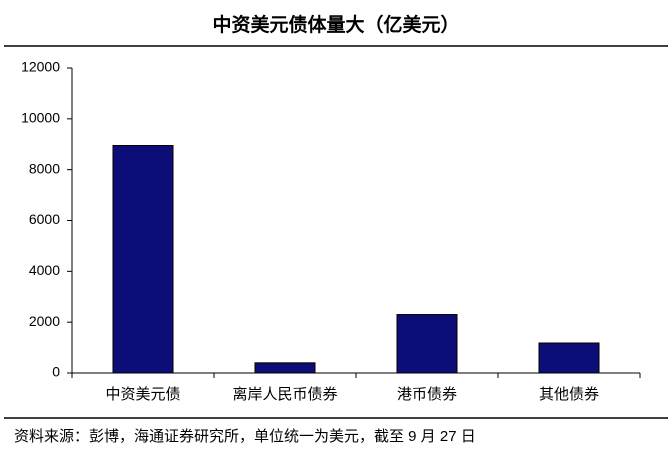 This screenshot has height=451, width=672. What do you see at coordinates (335, 24) in the screenshot?
I see `chart-title: 中资美元债体量大（亿美元）` at bounding box center [335, 24].